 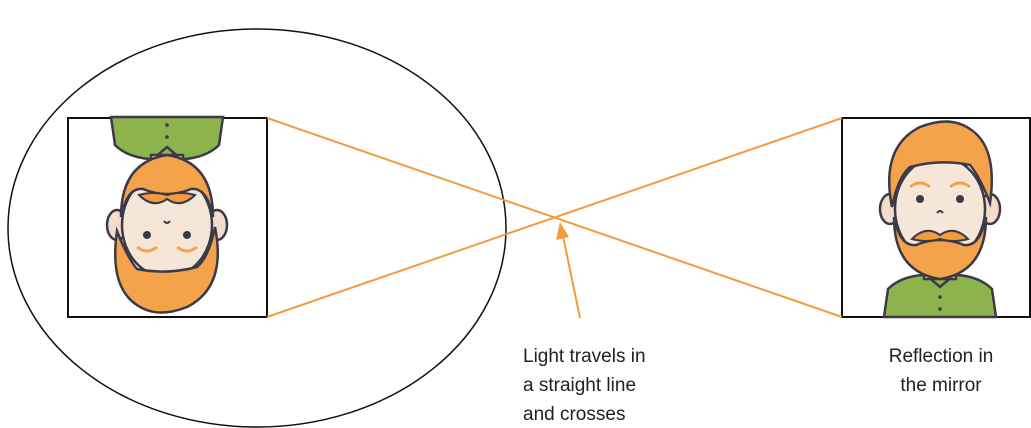 I want to click on arrow-head, so click(x=562, y=231).